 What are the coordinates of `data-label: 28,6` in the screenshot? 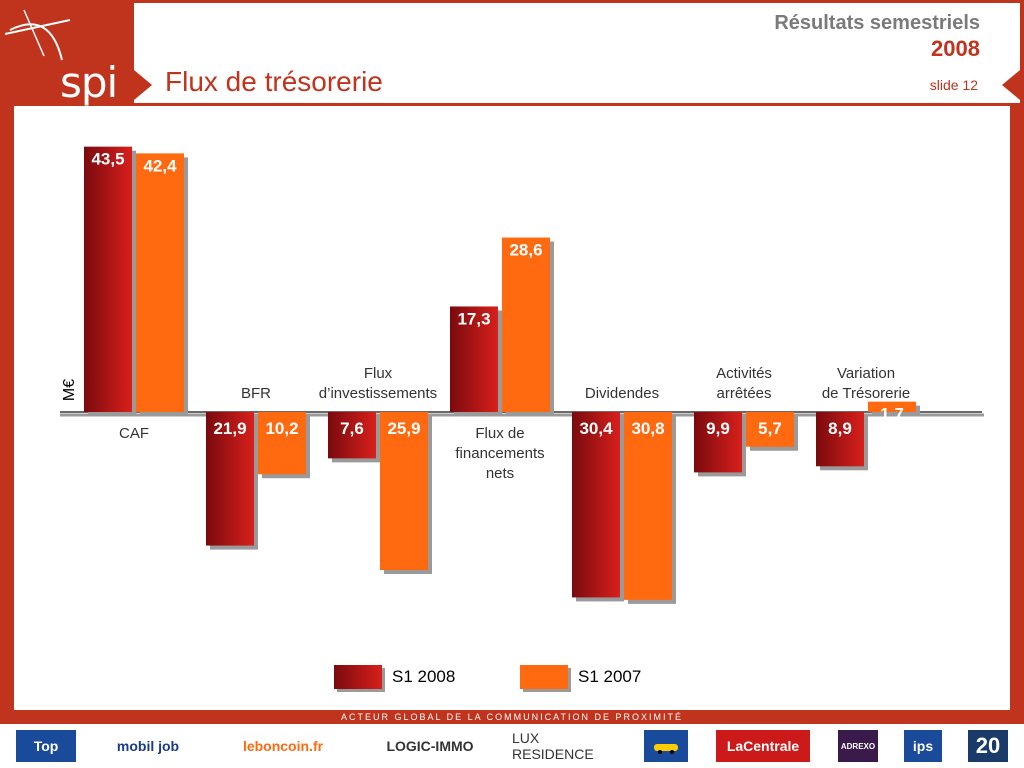 It's located at (525, 250).